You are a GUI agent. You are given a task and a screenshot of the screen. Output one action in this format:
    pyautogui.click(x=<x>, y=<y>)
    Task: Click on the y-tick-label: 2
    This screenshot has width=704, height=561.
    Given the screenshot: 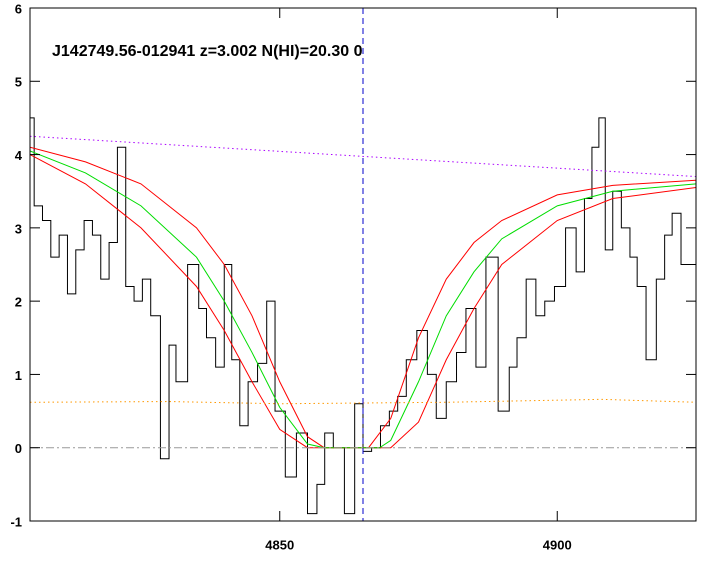 What is the action you would take?
    pyautogui.click(x=18, y=302)
    